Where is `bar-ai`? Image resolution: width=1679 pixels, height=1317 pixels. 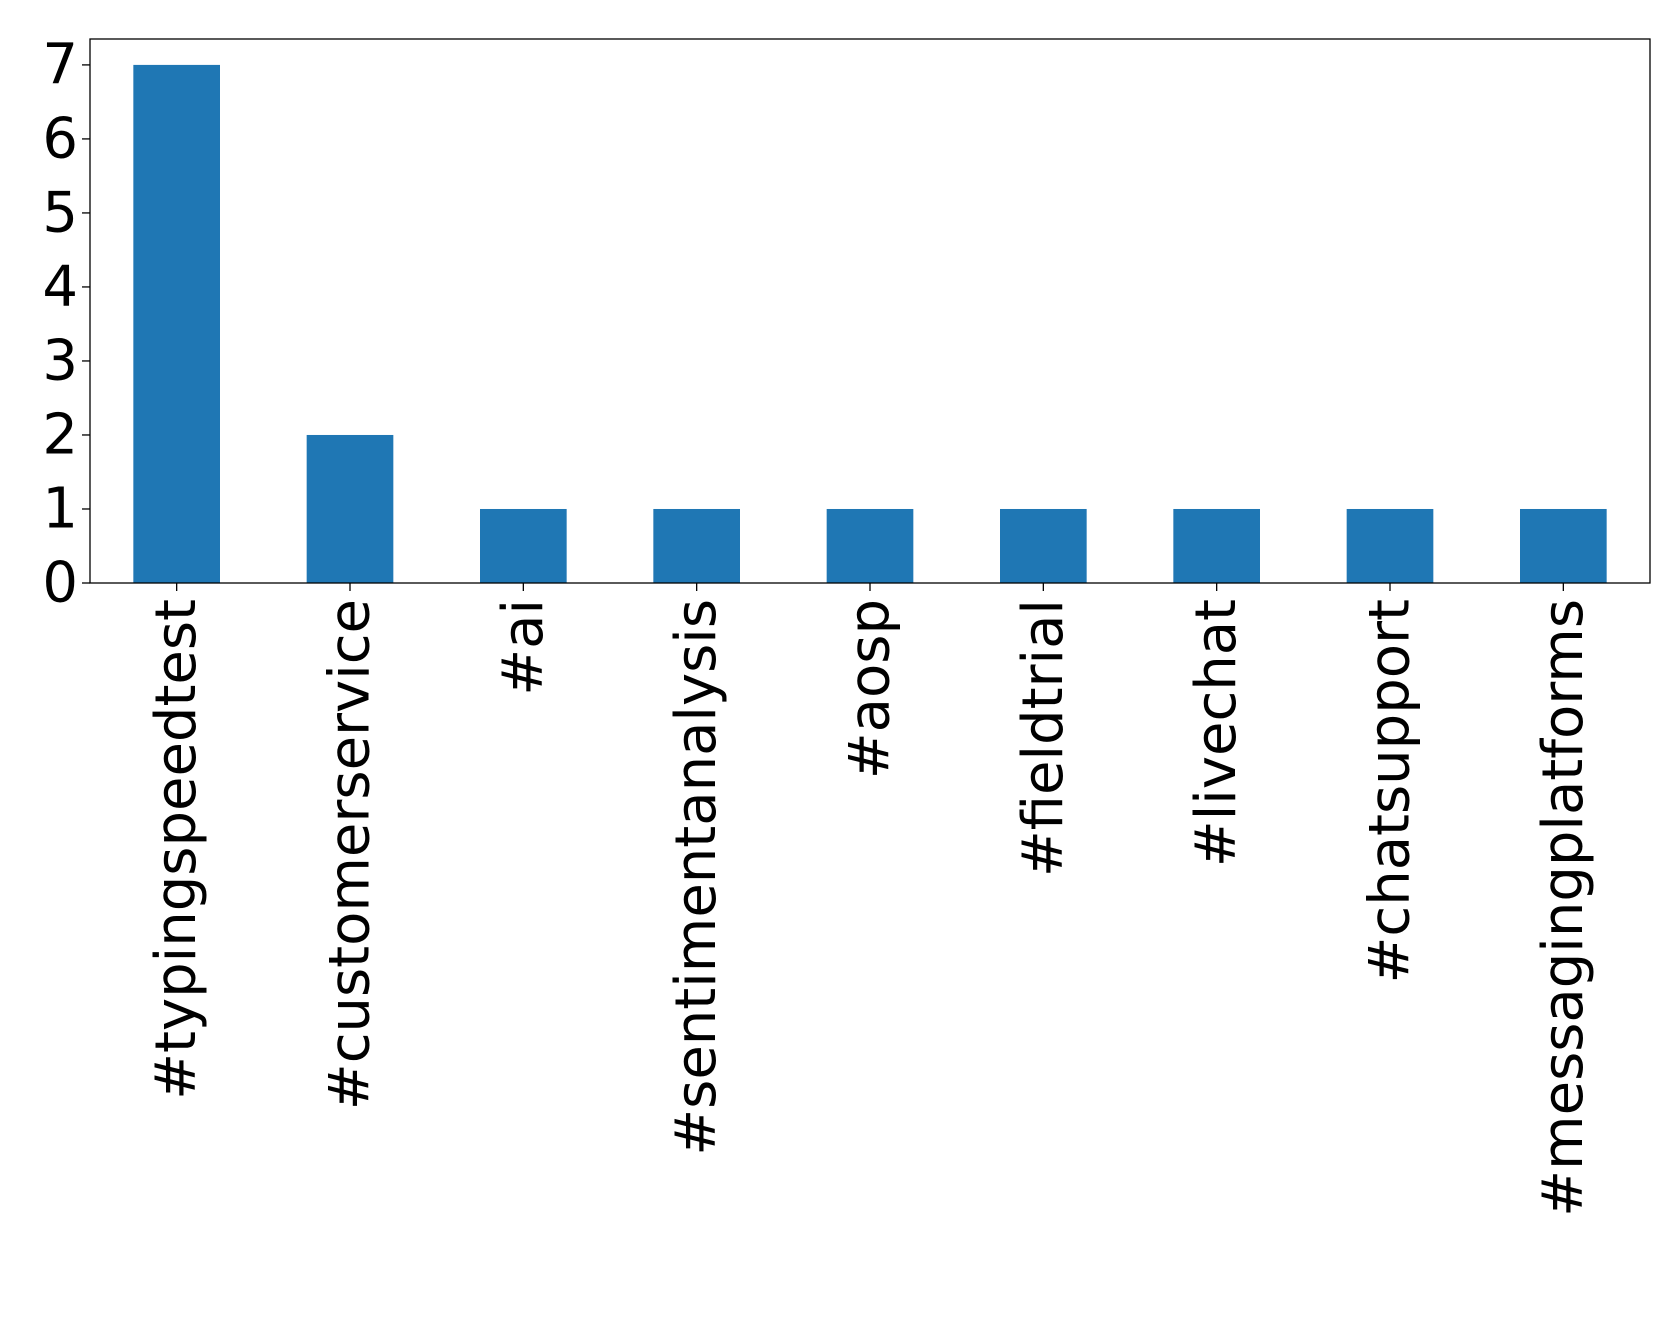
bar-ai is located at coordinates (523, 545).